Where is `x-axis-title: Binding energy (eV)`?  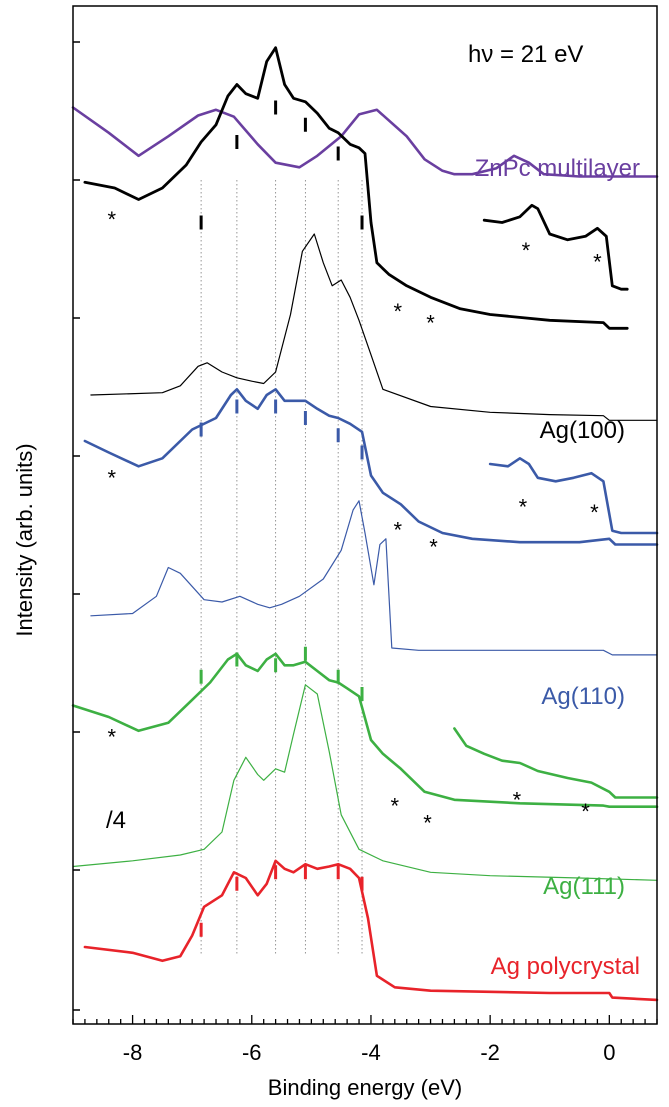
x-axis-title: Binding energy (eV) is located at coordinates (365, 1087).